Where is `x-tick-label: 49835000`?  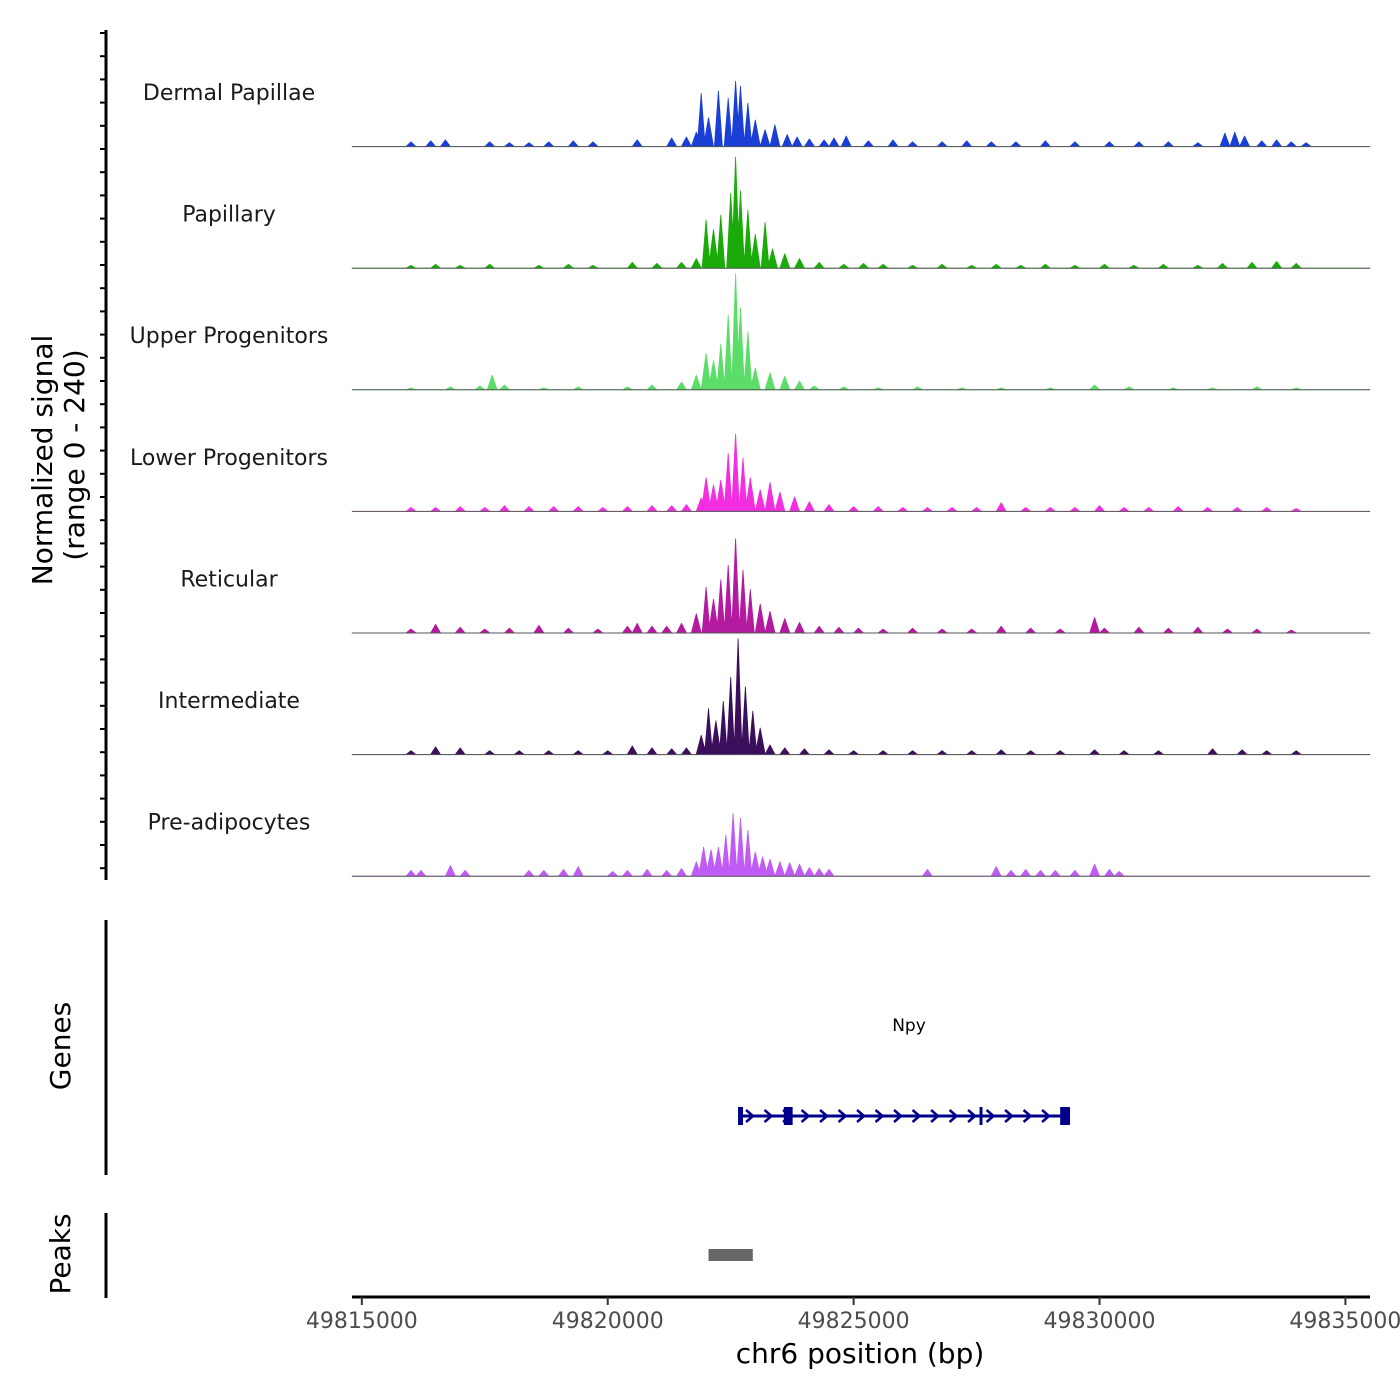 x-tick-label: 49835000 is located at coordinates (1344, 1321).